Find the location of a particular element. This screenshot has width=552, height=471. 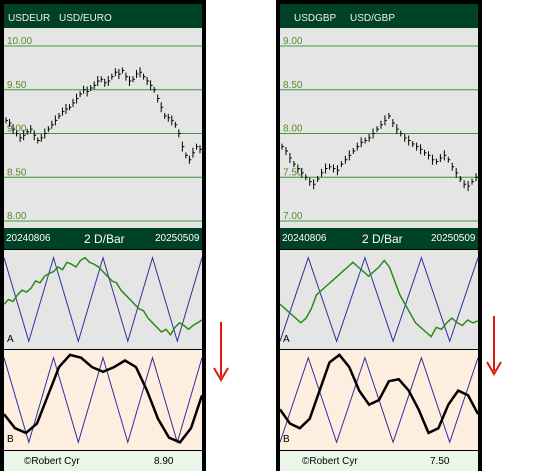

instrument-name: USD/GBP is located at coordinates (373, 18).